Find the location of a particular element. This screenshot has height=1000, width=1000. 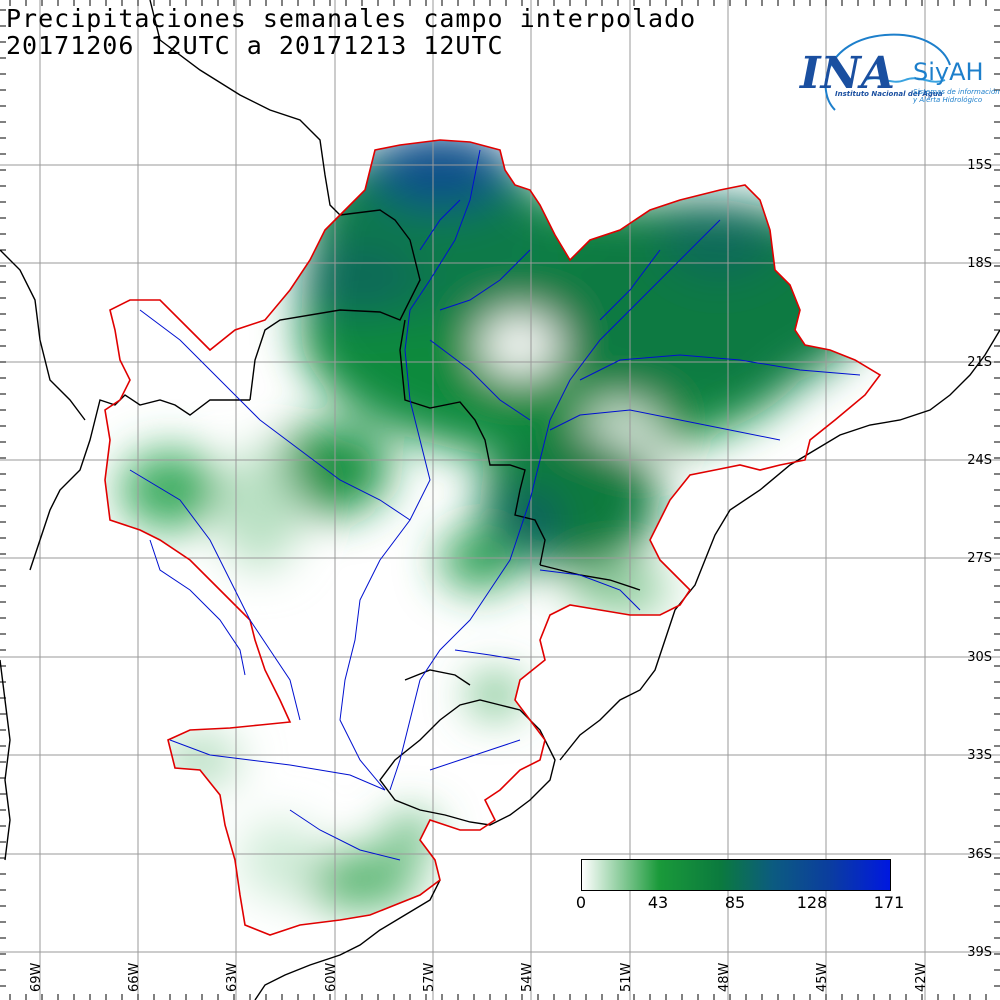

lon-label: 66W is located at coordinates (134, 977).